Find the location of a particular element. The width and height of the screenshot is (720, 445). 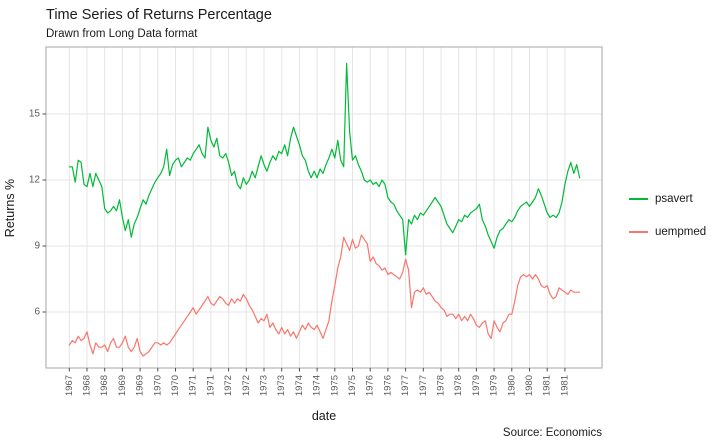

y-tick-label: 6 is located at coordinates (37, 312).